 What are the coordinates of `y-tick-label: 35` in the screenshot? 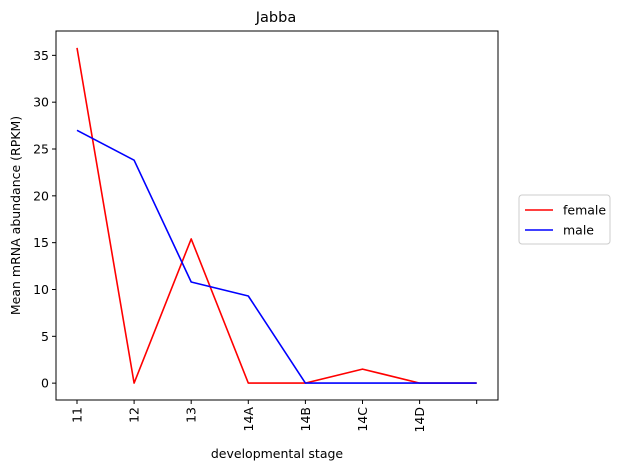 It's located at (41, 55).